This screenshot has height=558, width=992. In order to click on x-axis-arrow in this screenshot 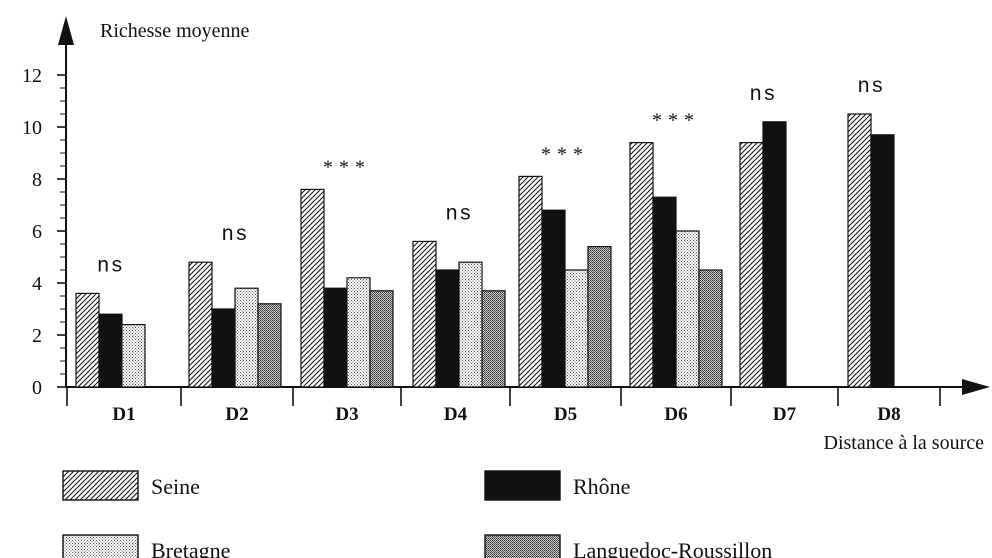, I will do `click(976, 387)`.